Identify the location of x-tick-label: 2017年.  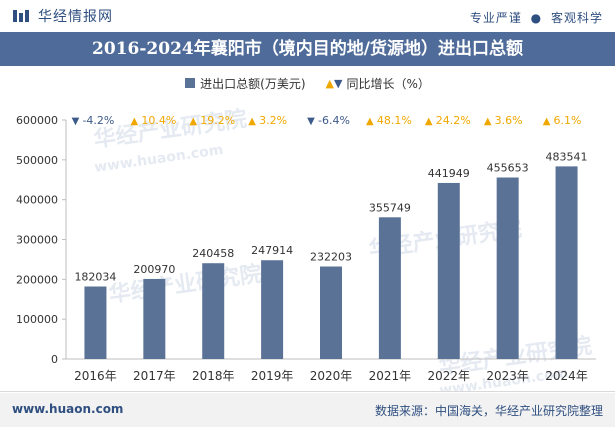
(154, 376).